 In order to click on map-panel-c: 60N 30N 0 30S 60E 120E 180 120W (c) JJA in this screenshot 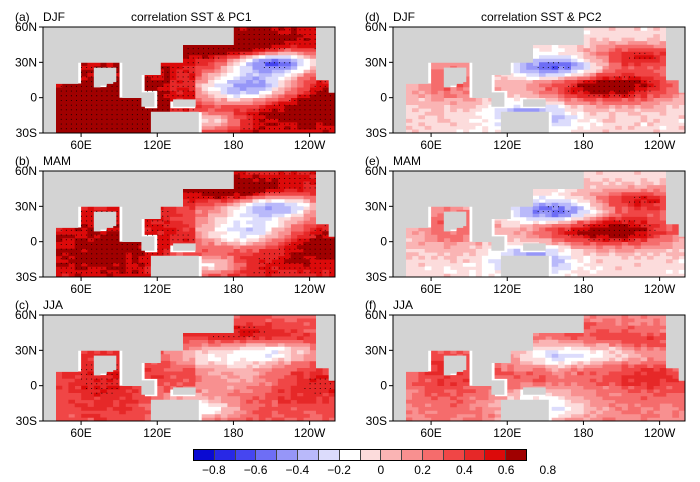, I will do `click(175, 369)`.